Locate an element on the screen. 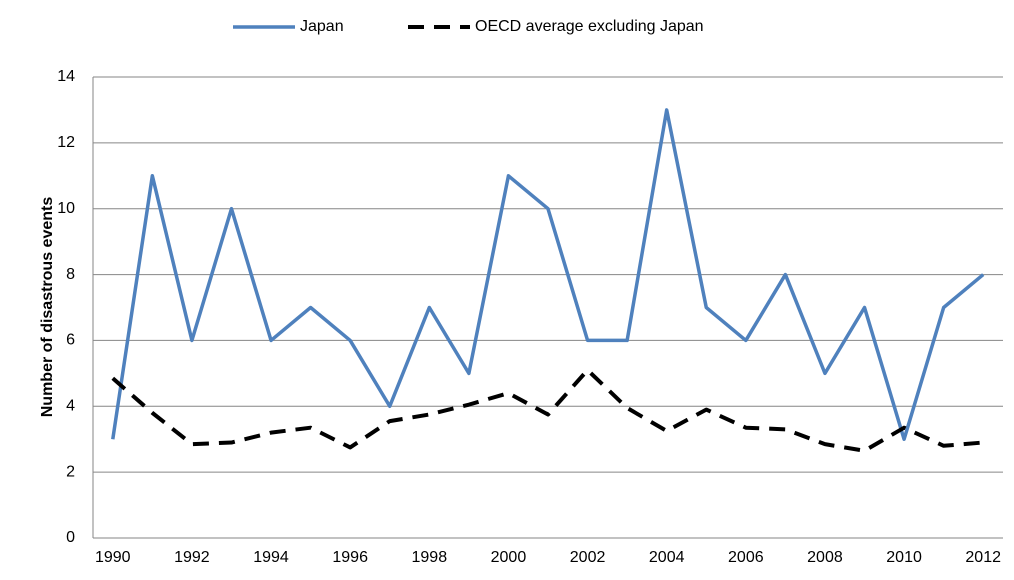 The image size is (1014, 580). legend-label: Japan is located at coordinates (322, 26).